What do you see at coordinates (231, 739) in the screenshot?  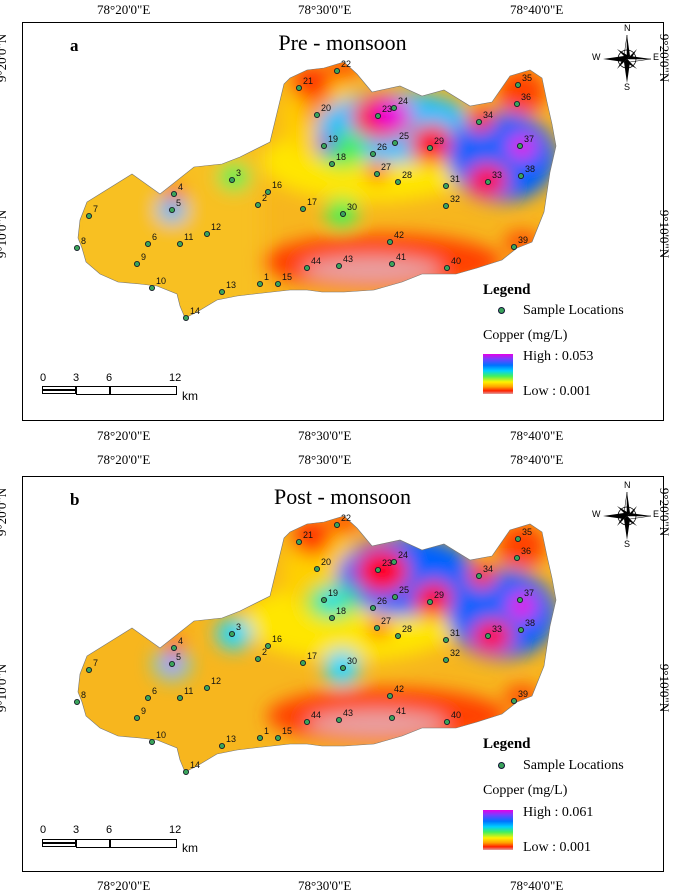 I see `sample-site-label: 13` at bounding box center [231, 739].